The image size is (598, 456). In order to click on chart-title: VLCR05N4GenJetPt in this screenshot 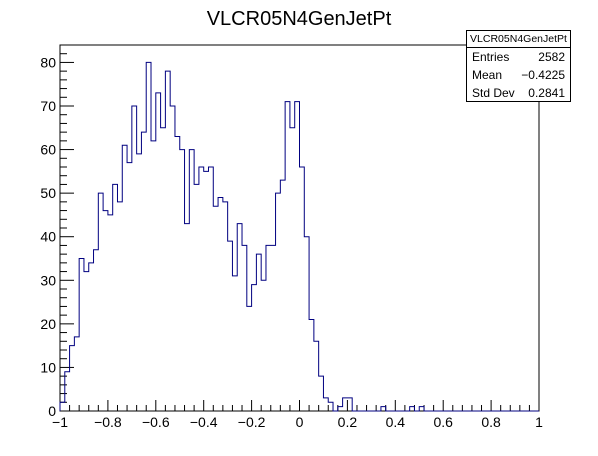, I will do `click(299, 19)`.